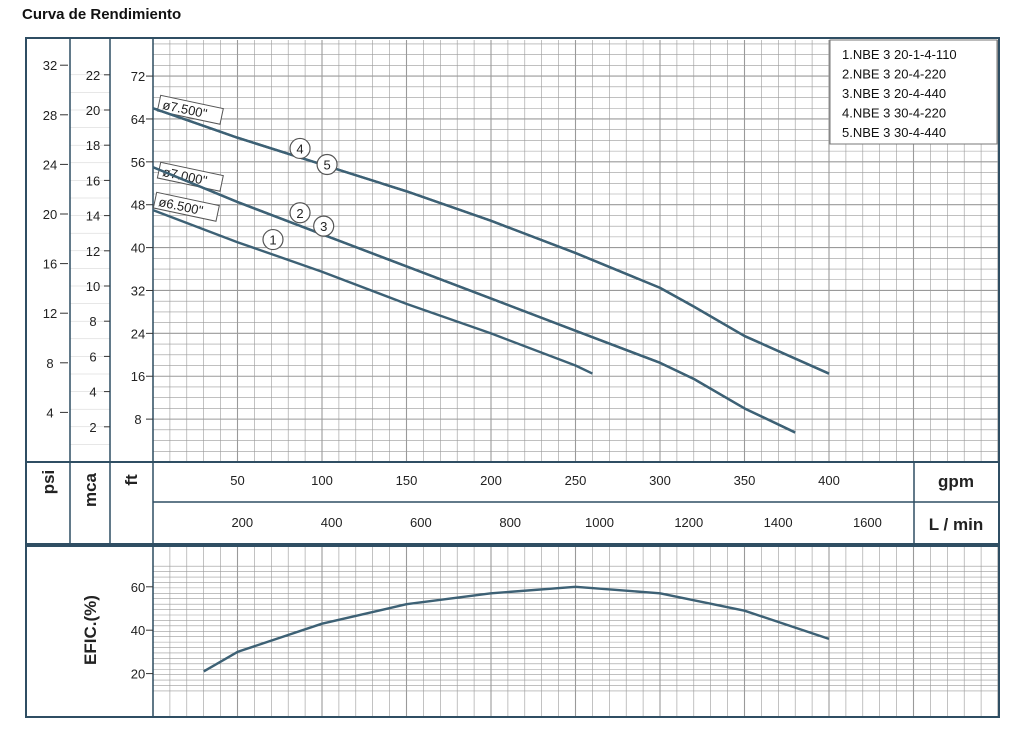 Image resolution: width=1024 pixels, height=738 pixels. Describe the element at coordinates (332, 522) in the screenshot. I see `lmin-tick-label: 400` at that location.